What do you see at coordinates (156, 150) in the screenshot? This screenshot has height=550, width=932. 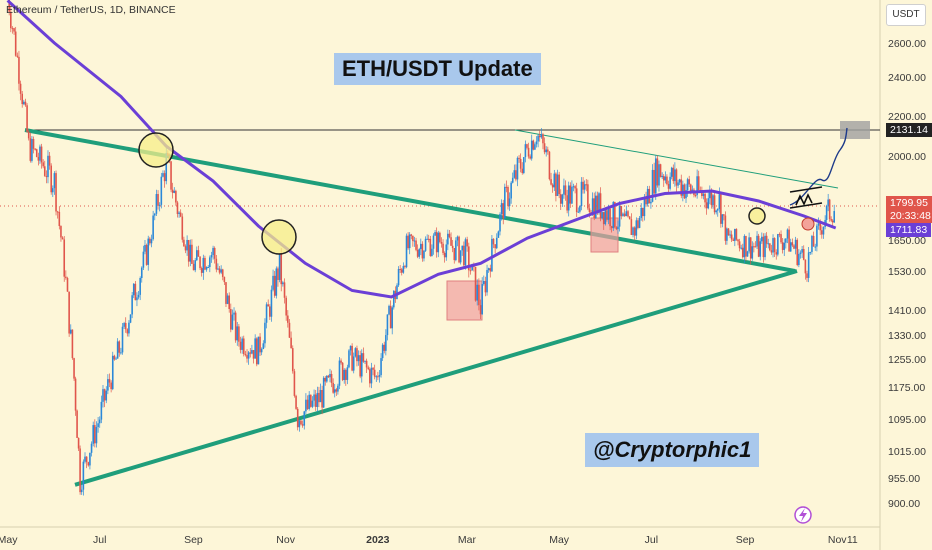 I see `highlight-circle` at bounding box center [156, 150].